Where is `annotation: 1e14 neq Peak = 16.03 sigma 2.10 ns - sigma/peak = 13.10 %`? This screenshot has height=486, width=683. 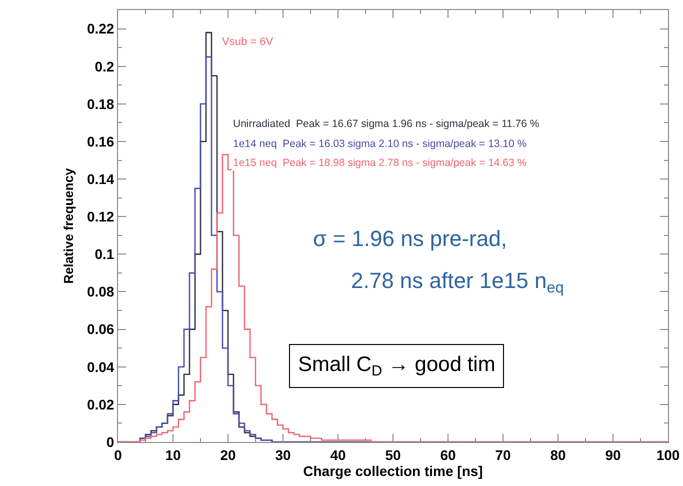
annotation: 1e14 neq Peak = 16.03 sigma 2.10 ns - sigma/peak = 13.10 % is located at coordinates (380, 144).